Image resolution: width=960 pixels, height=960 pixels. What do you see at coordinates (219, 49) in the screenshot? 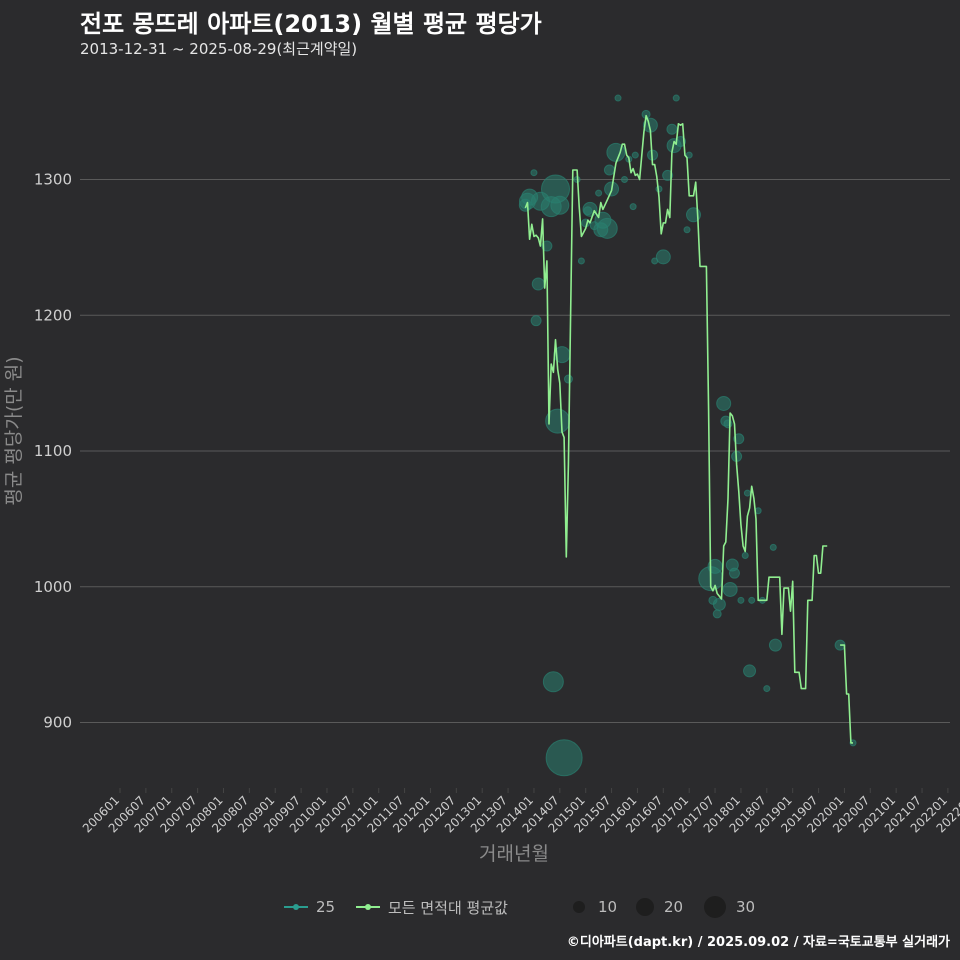
I see `chart-subtitle: 2013-12-31 ~ 2025-08-29(최근계약일)` at bounding box center [219, 49].